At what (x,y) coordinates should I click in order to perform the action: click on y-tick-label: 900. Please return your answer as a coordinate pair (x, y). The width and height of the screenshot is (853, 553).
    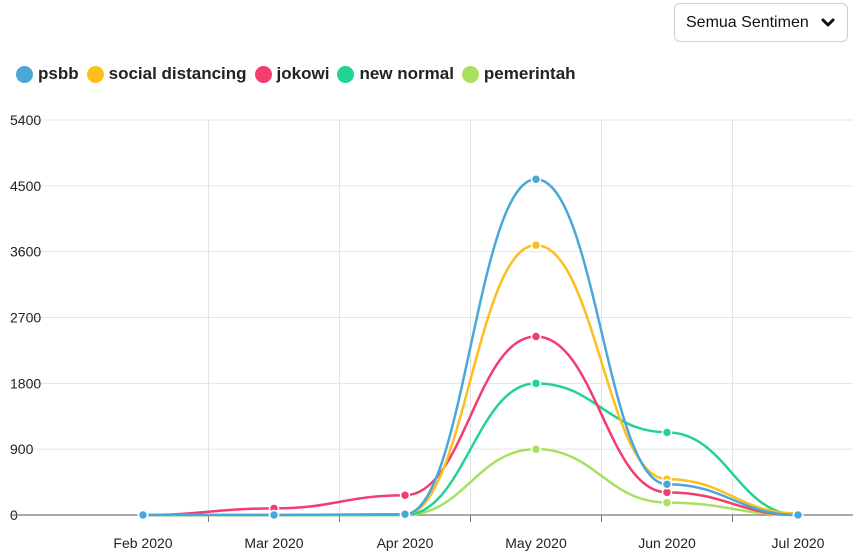
    Looking at the image, I should click on (22, 449).